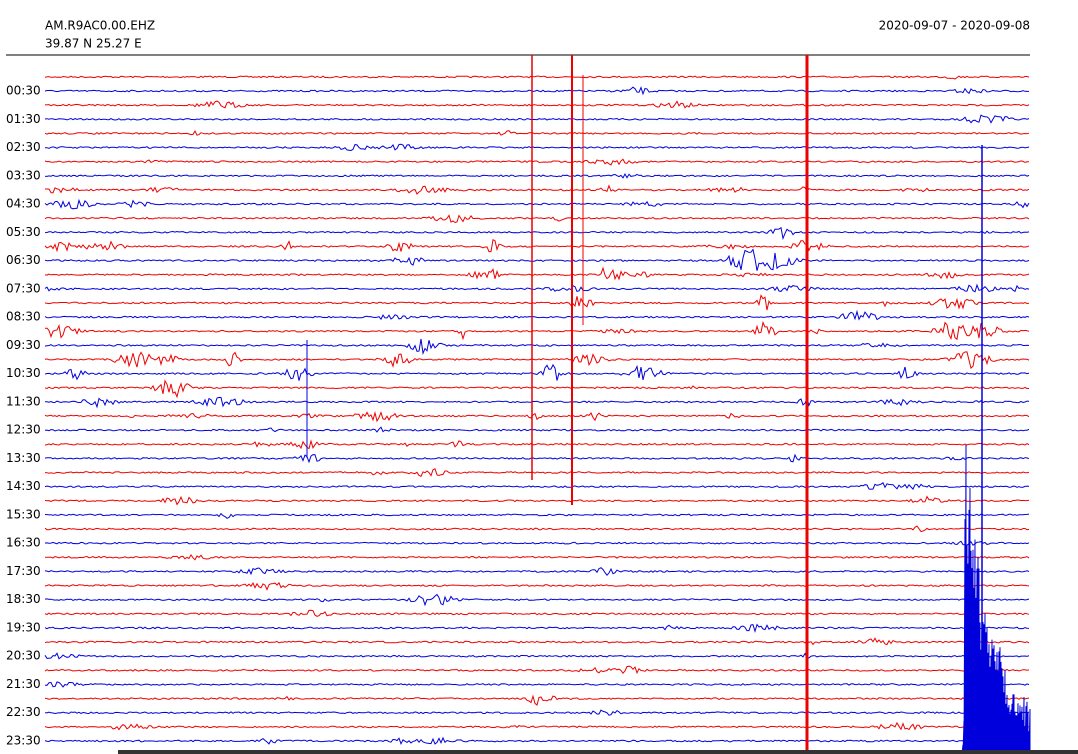 The image size is (1078, 754). I want to click on date-range: 2020-09-07 - 2020-09-08, so click(954, 26).